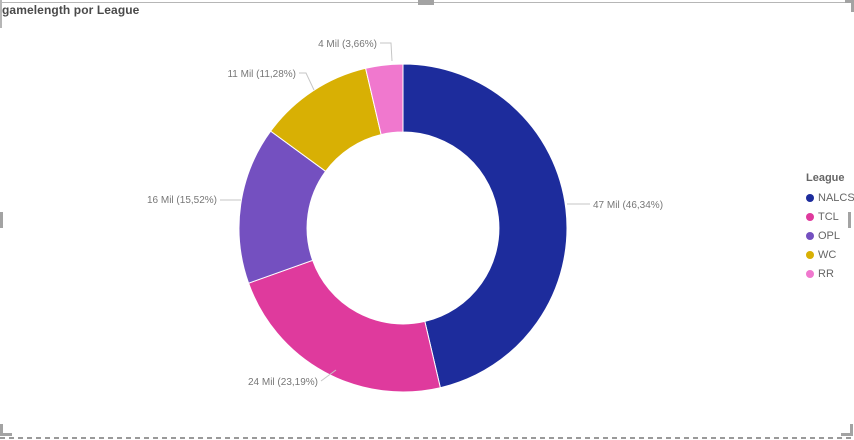 The image size is (854, 440). I want to click on legend-item-opl: OPL, so click(830, 235).